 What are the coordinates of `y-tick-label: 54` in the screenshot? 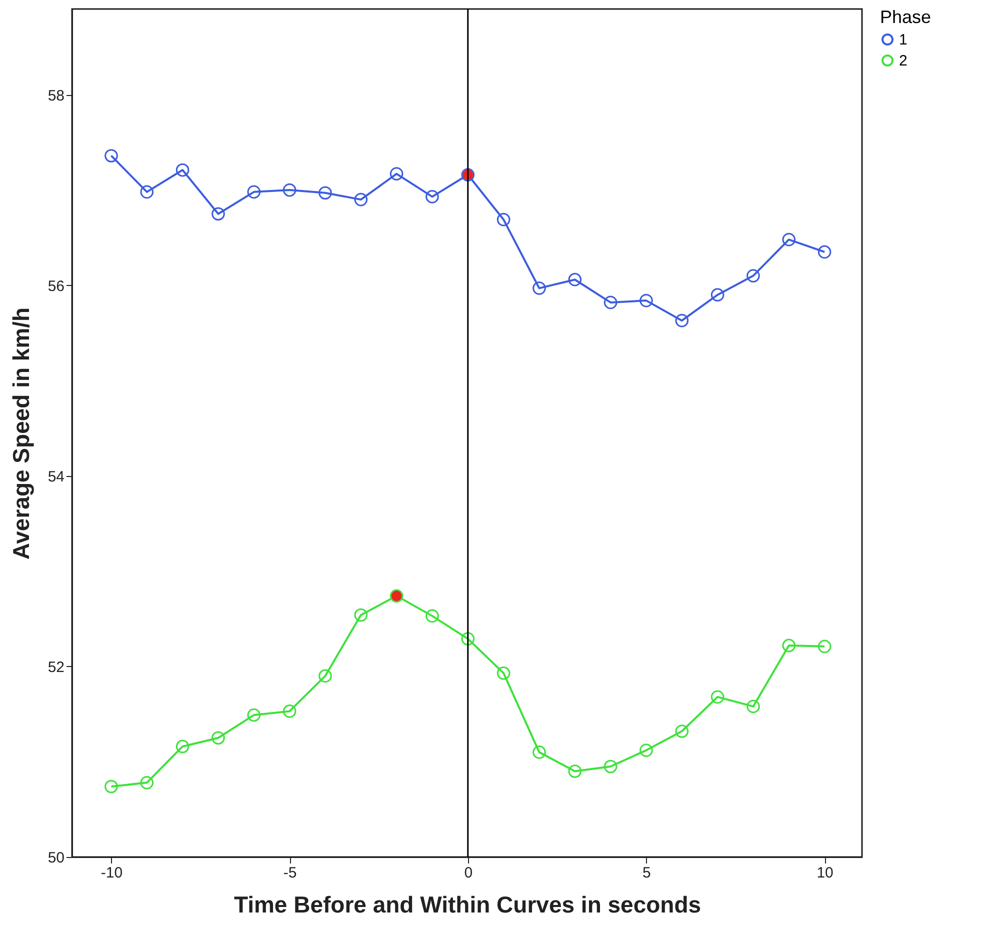 It's located at (56, 477).